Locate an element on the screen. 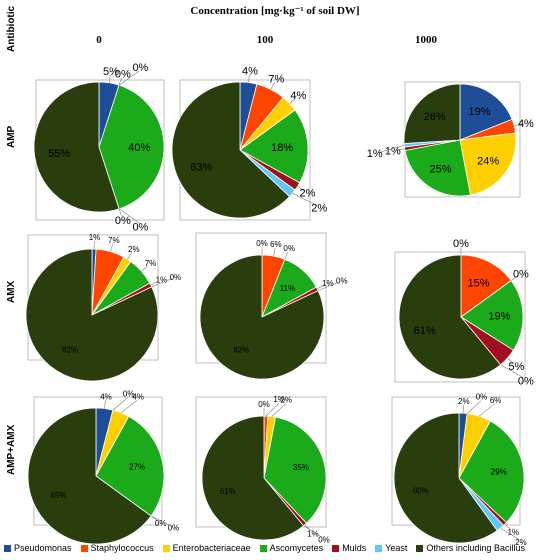  data-label: 26% is located at coordinates (435, 117).